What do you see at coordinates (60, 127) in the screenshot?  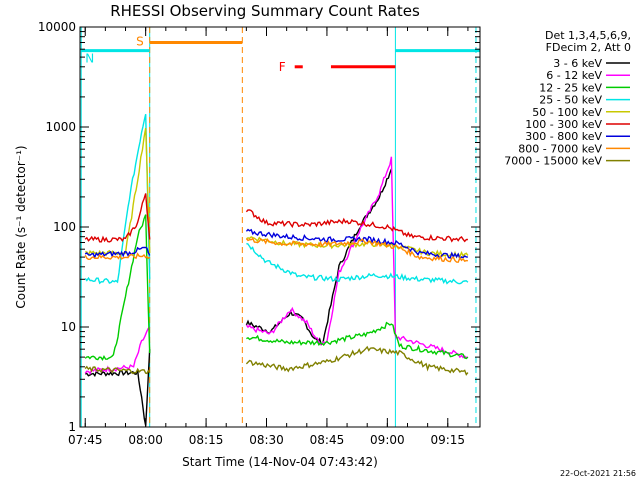 I see `y-tick-label: 1000` at bounding box center [60, 127].